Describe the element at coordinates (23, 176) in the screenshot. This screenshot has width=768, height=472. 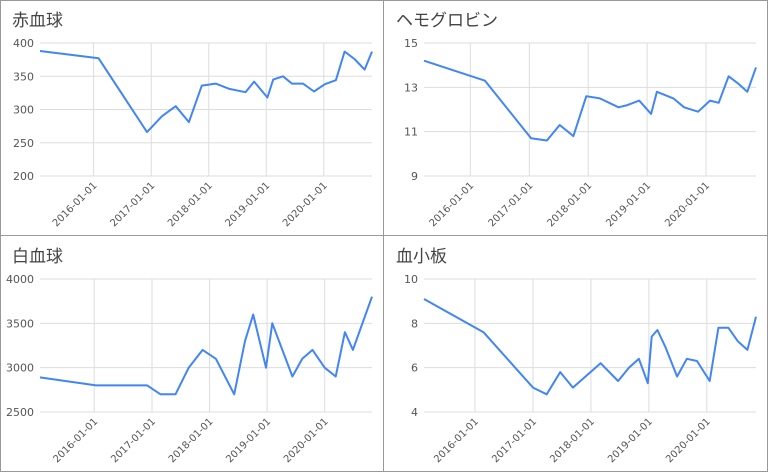
I see `y-tick-label: 200` at that location.